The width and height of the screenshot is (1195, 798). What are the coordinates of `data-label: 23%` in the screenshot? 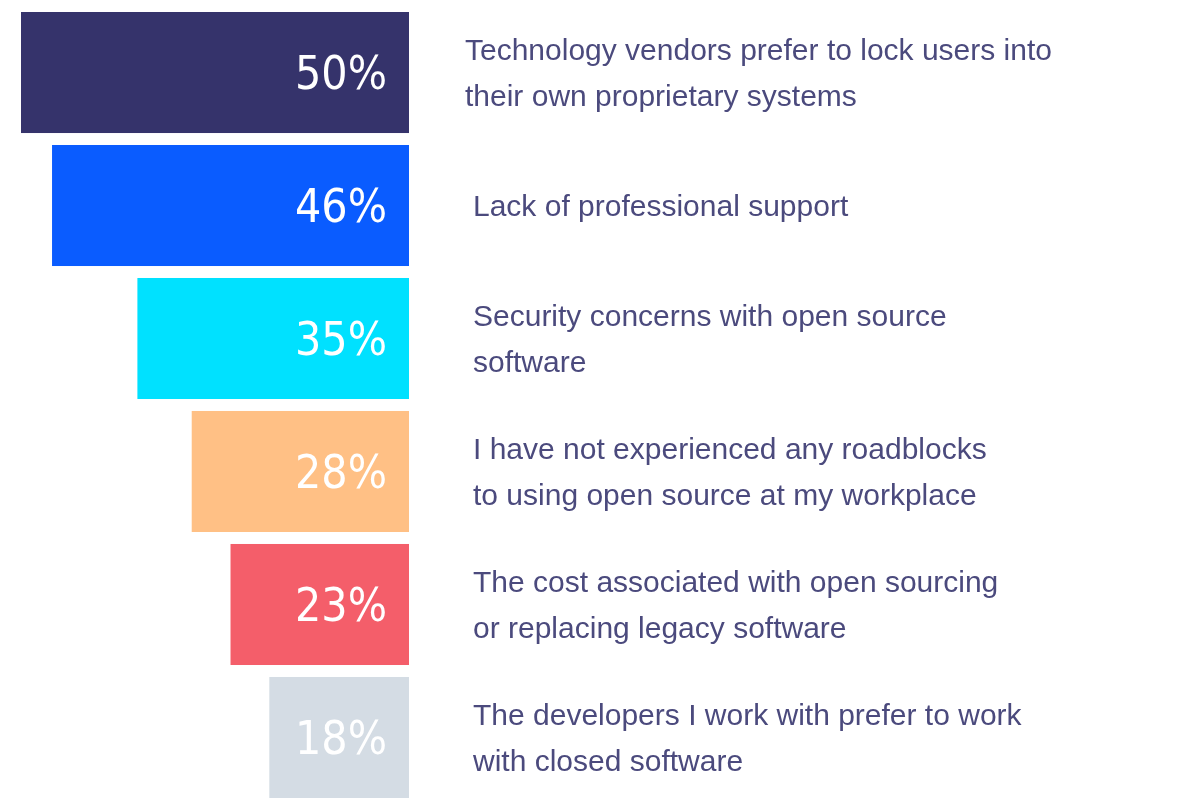 It's located at (341, 604).